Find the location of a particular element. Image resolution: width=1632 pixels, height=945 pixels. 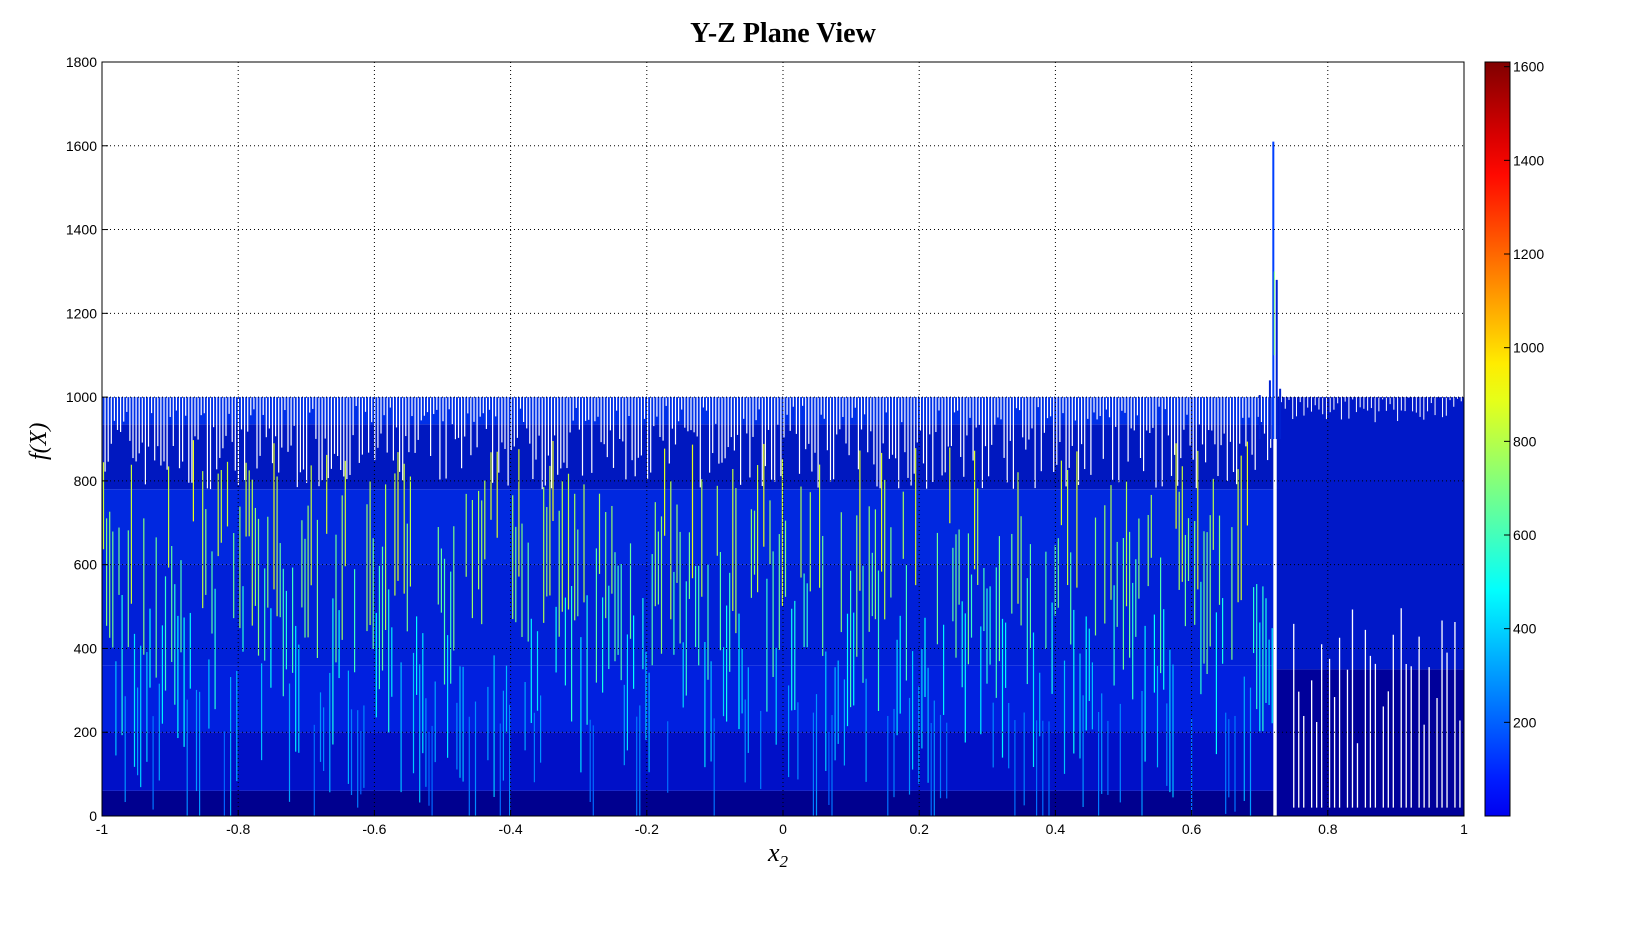

y-tick-label: 600 is located at coordinates (86, 565).